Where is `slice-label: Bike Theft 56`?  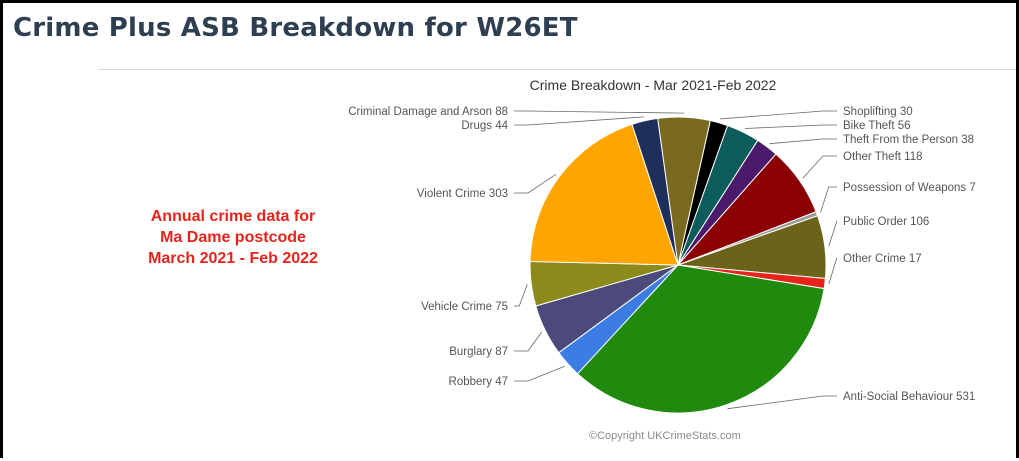
slice-label: Bike Theft 56 is located at coordinates (877, 126).